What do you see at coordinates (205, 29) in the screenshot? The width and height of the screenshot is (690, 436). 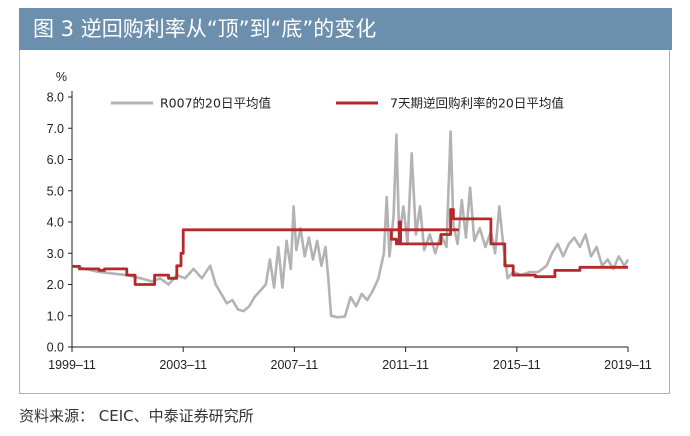 I see `chart-title: 图 3 逆回购利率从“顶”到“底”的变化` at bounding box center [205, 29].